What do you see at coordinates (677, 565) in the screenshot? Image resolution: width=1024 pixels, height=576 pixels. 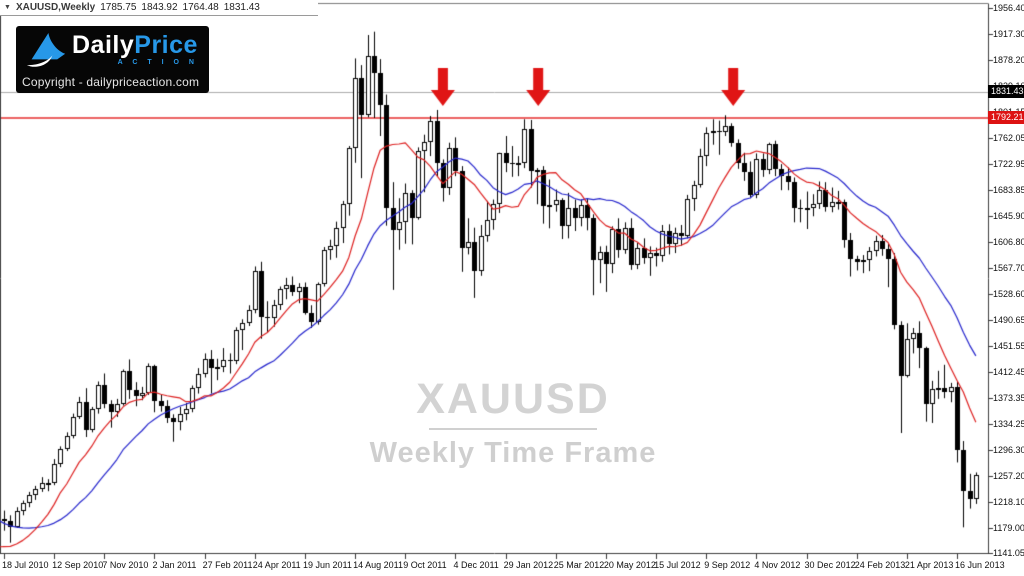 I see `date-axis-label: 15 Jul 2012` at bounding box center [677, 565].